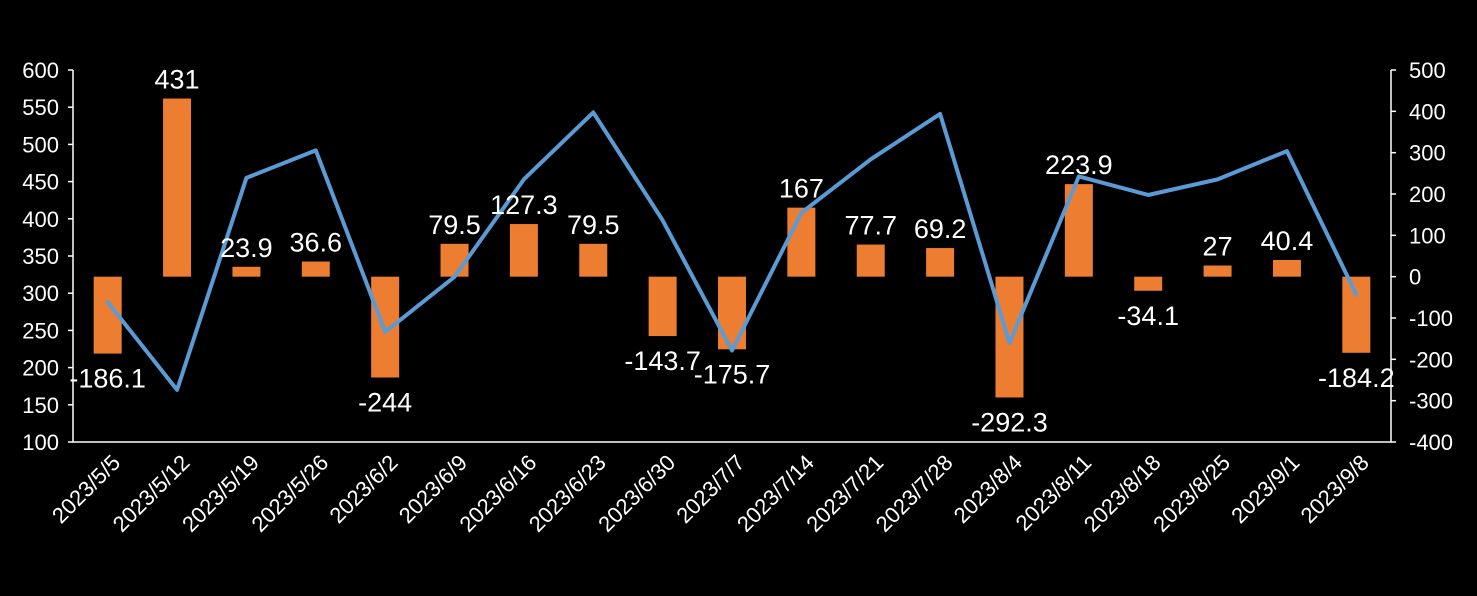 The image size is (1477, 596). I want to click on x-tick-label: 2023/7/28, so click(914, 493).